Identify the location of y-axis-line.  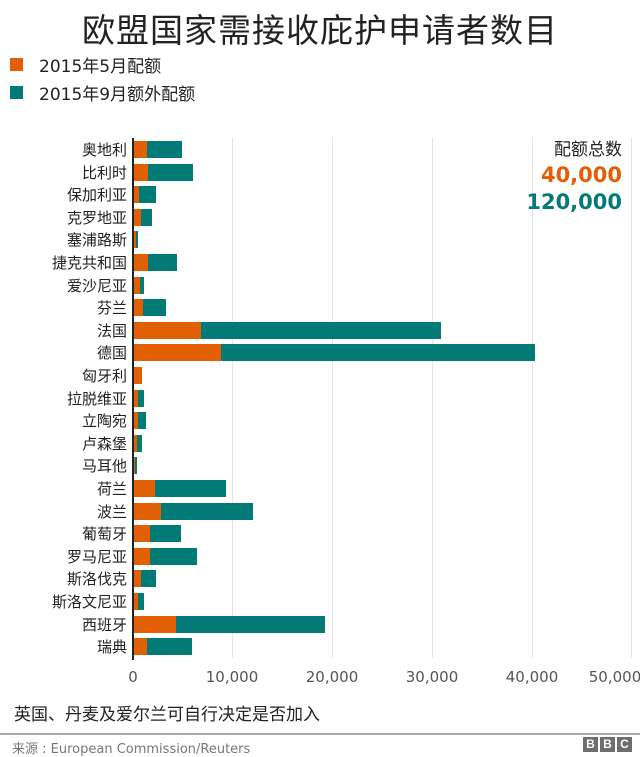
(133, 399).